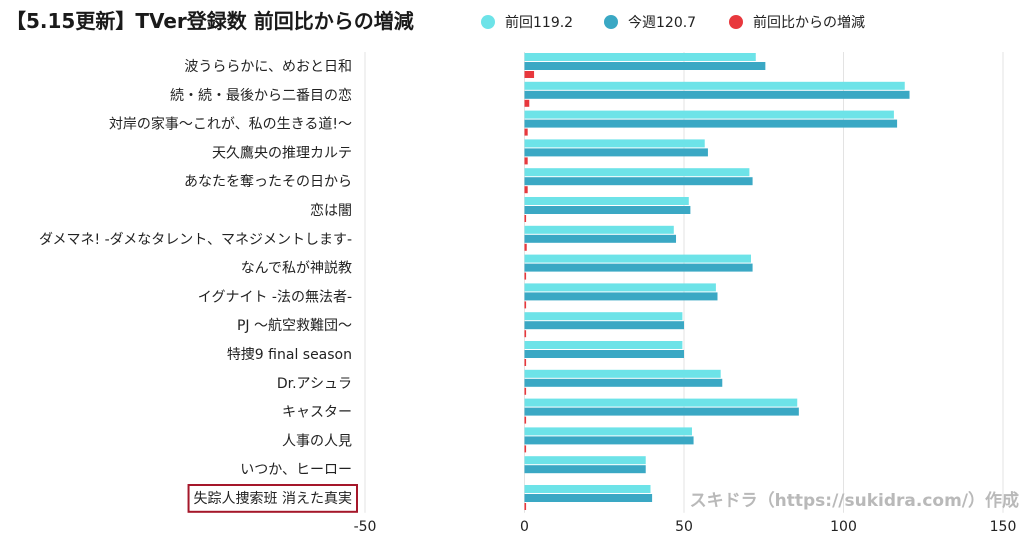 The width and height of the screenshot is (1024, 538). What do you see at coordinates (296, 269) in the screenshot?
I see `category-label: なんで私が神説教` at bounding box center [296, 269].